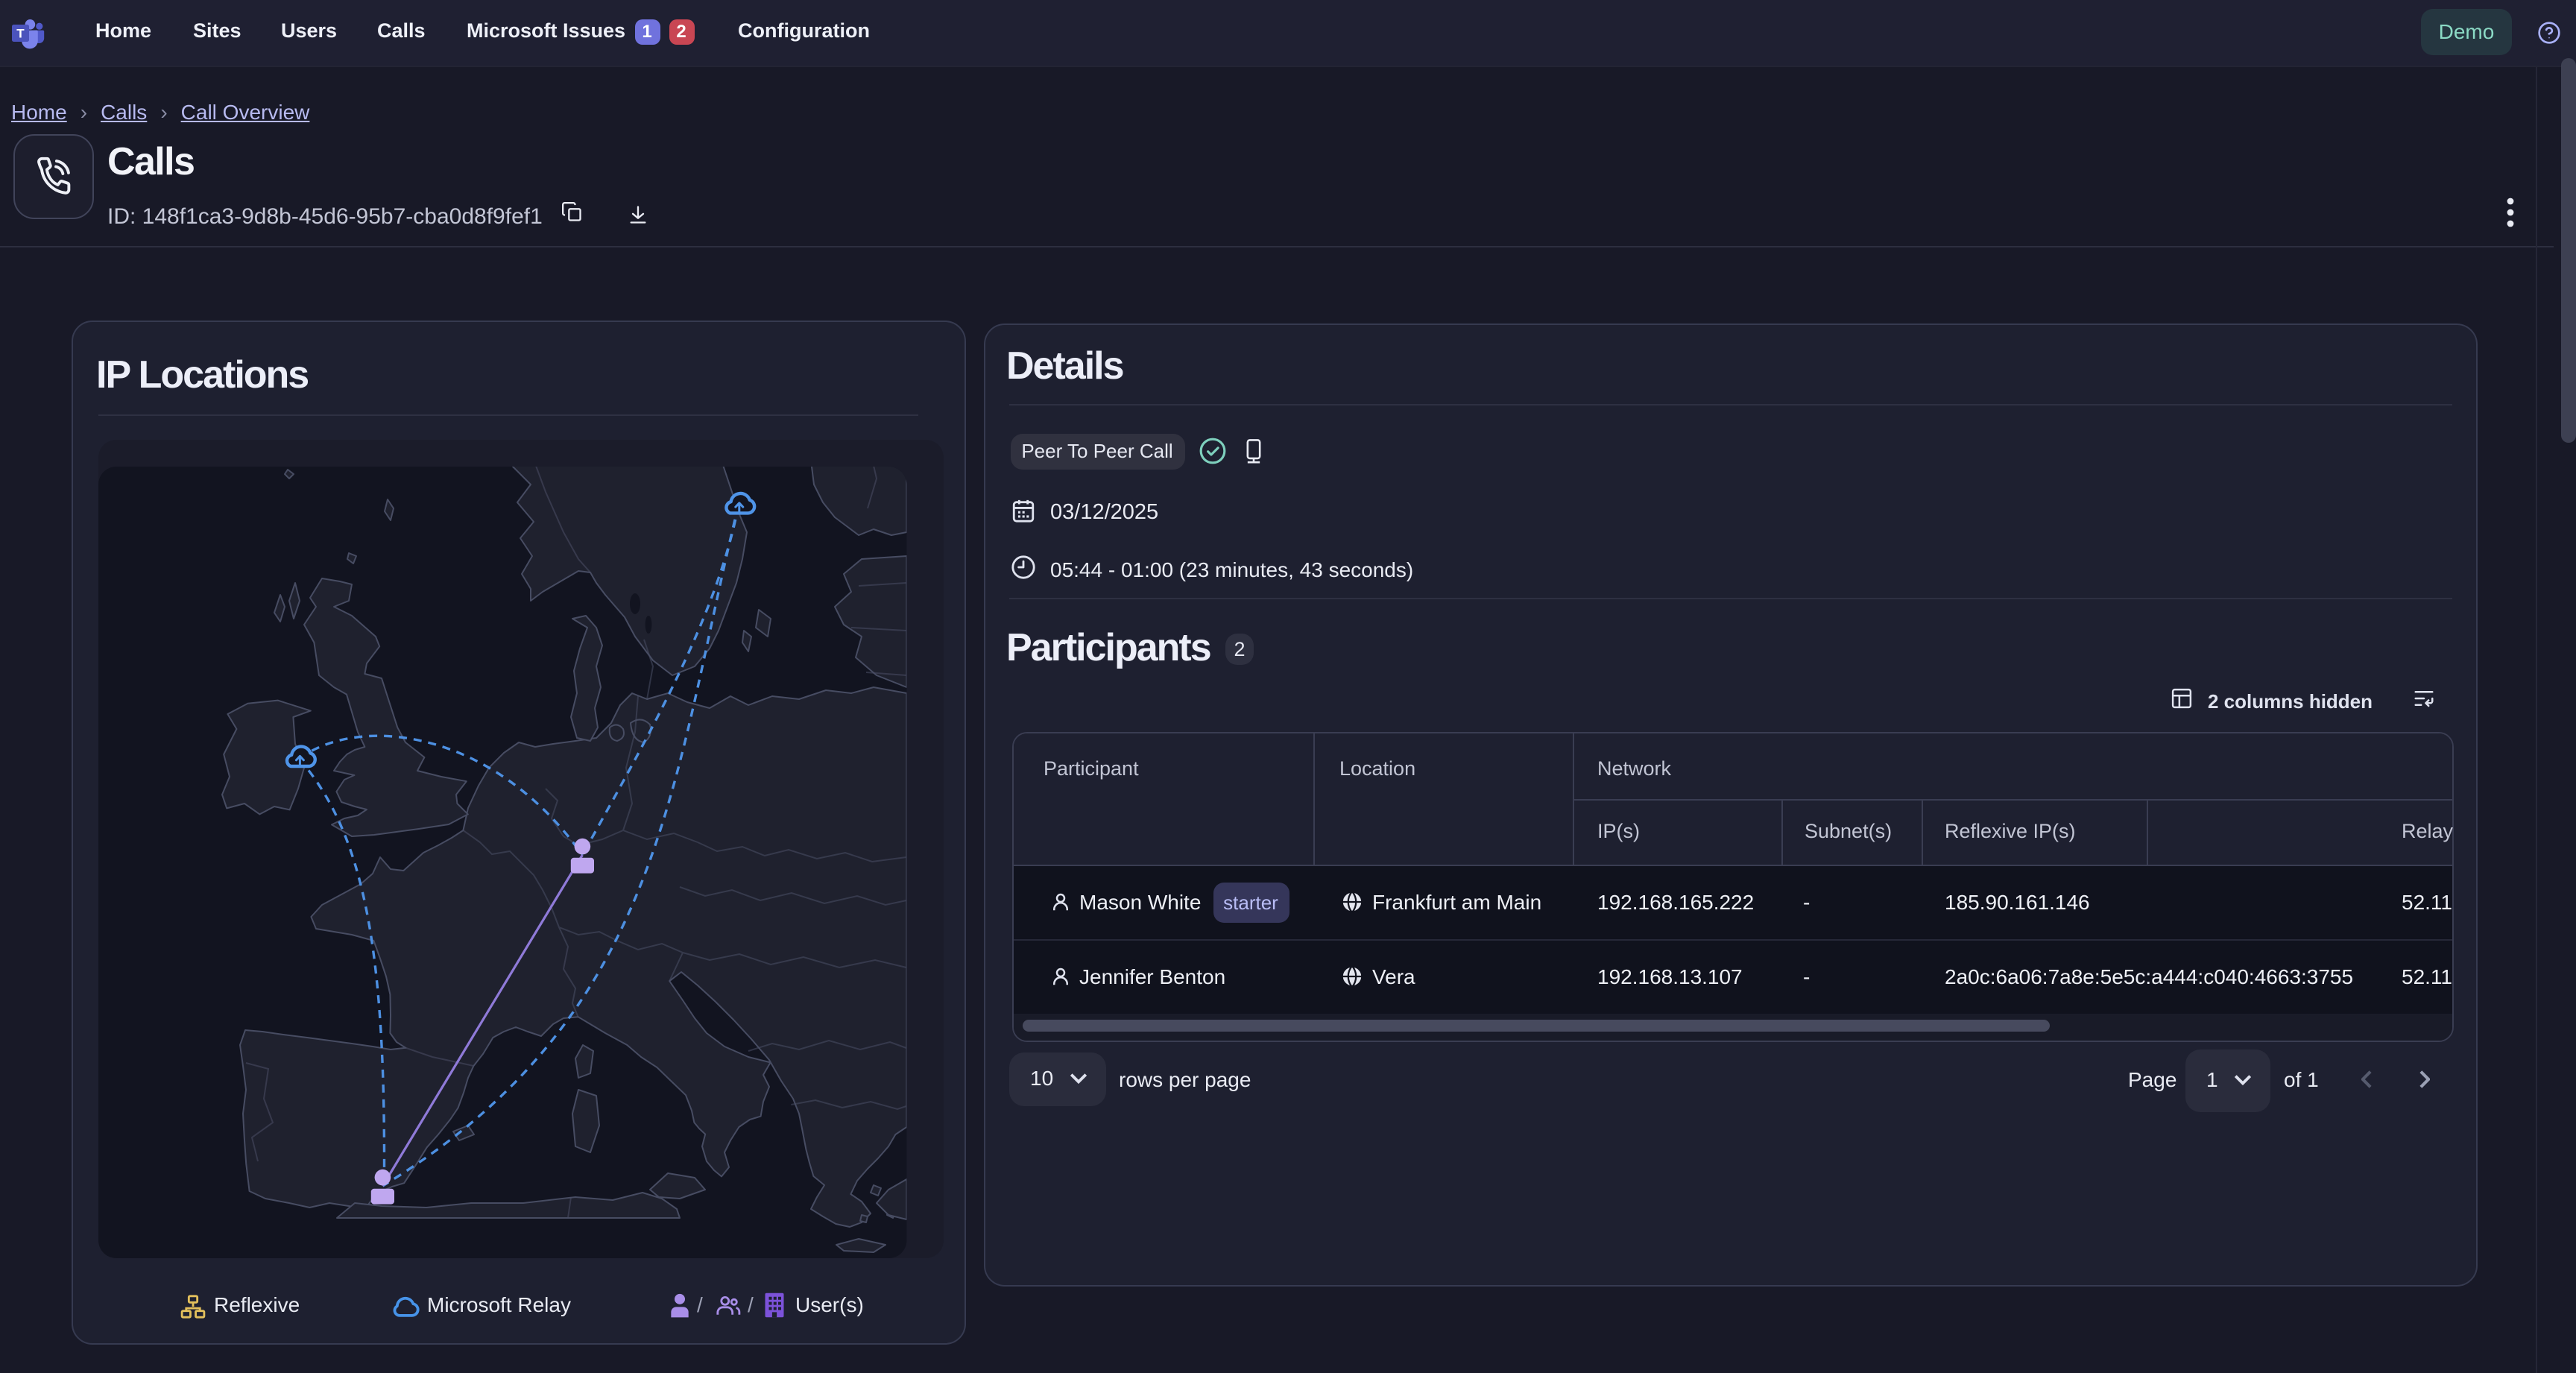 The width and height of the screenshot is (2576, 1373). I want to click on svg-text: T, so click(20, 33).